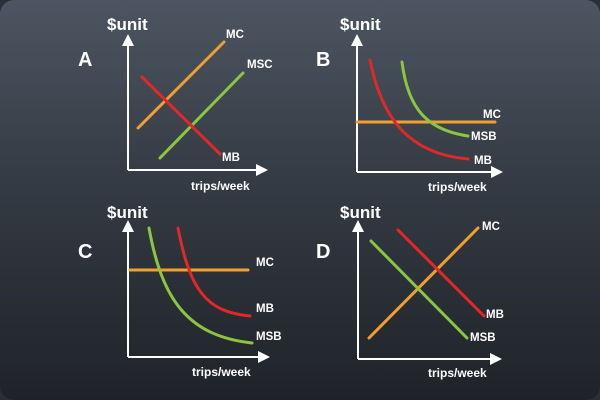 This screenshot has height=400, width=600. I want to click on msc-curve, so click(201, 115).